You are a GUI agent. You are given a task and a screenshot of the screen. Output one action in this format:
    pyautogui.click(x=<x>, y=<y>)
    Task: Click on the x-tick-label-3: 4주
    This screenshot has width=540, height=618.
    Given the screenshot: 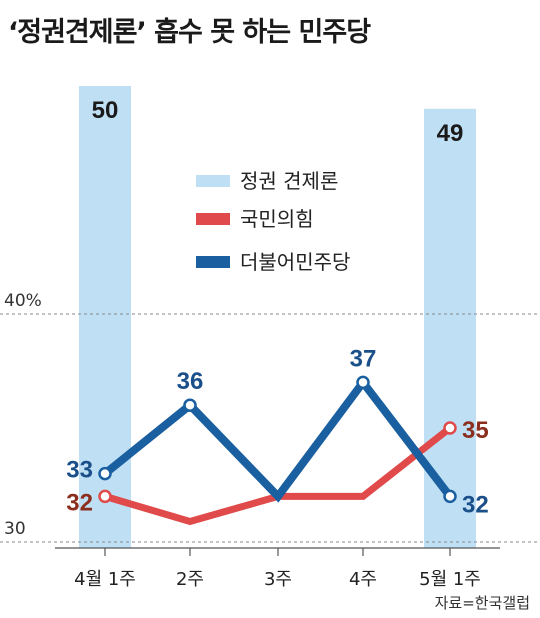 What is the action you would take?
    pyautogui.click(x=363, y=579)
    